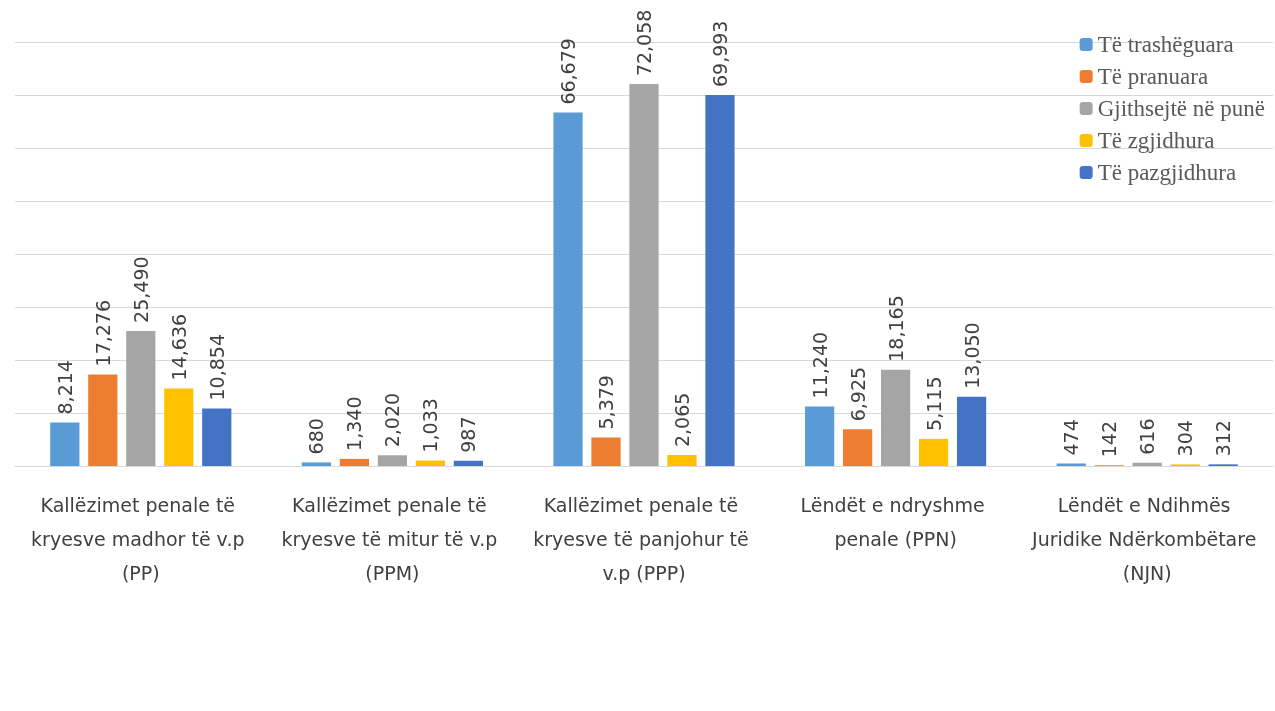 Image resolution: width=1275 pixels, height=711 pixels. What do you see at coordinates (857, 394) in the screenshot?
I see `data-label: 6,925` at bounding box center [857, 394].